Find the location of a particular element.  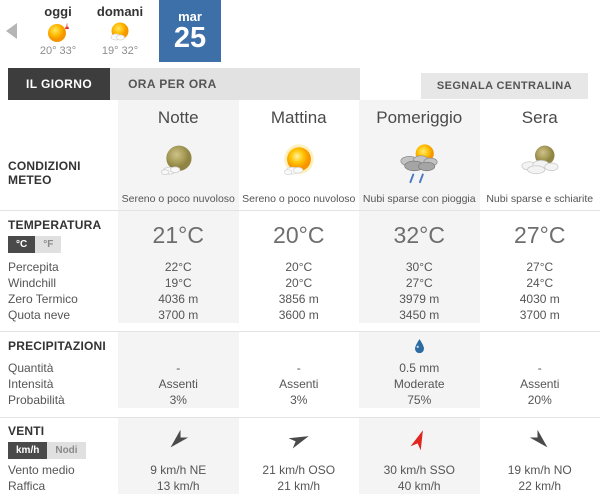

condition-desc: Nubi sparse con pioggia is located at coordinates (419, 199).